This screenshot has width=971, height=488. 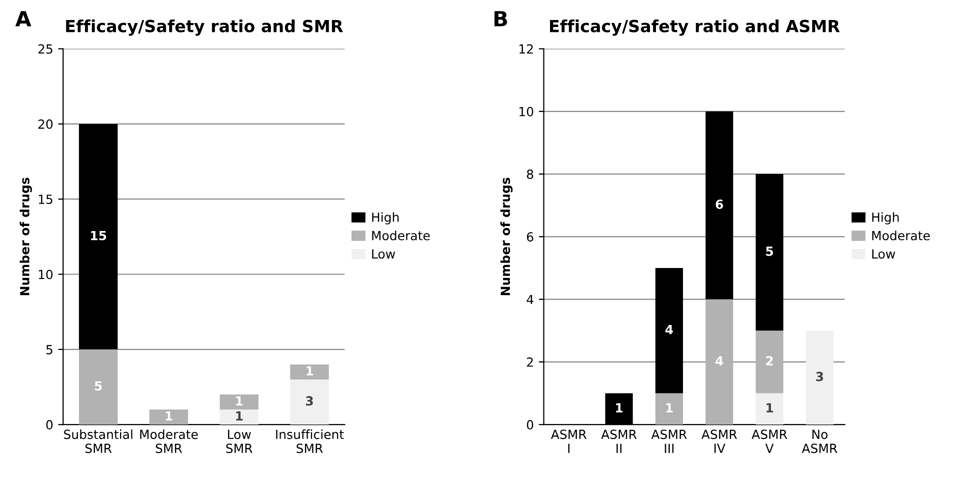 I want to click on data-label: 15, so click(x=98, y=235).